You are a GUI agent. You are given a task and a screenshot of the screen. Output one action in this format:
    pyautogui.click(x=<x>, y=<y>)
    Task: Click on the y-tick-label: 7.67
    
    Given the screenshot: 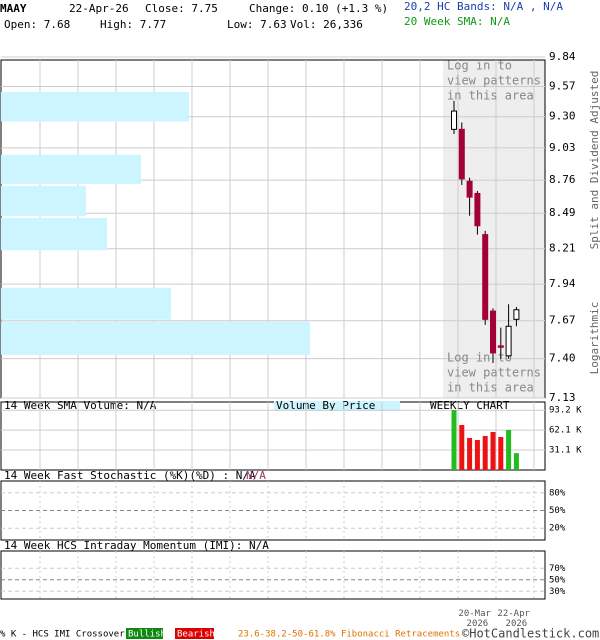 What is the action you would take?
    pyautogui.click(x=562, y=320)
    